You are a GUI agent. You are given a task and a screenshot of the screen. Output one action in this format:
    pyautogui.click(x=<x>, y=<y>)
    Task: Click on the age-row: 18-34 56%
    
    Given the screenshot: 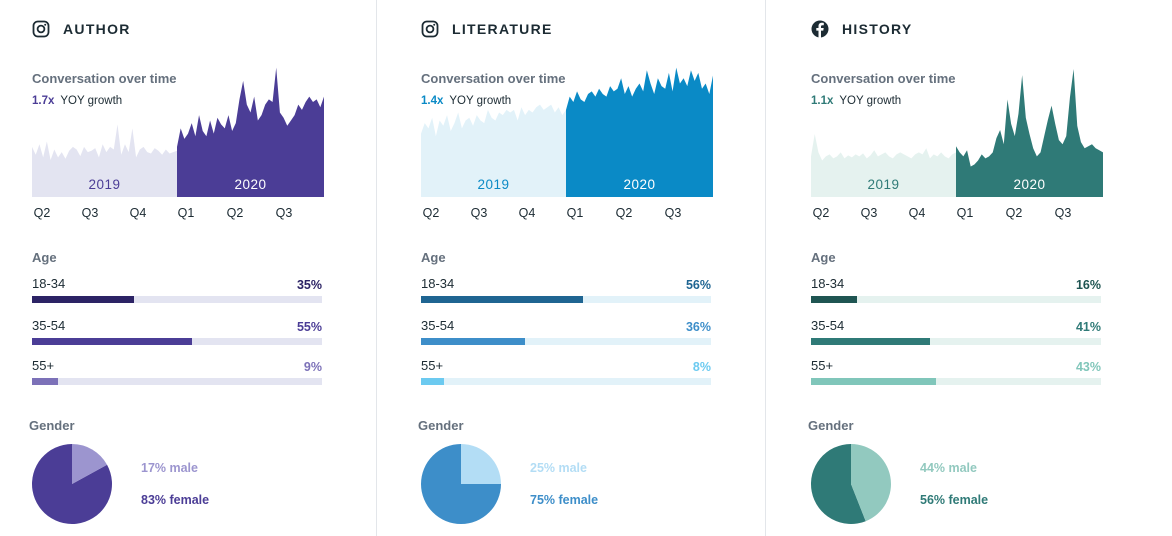 What is the action you would take?
    pyautogui.click(x=566, y=291)
    